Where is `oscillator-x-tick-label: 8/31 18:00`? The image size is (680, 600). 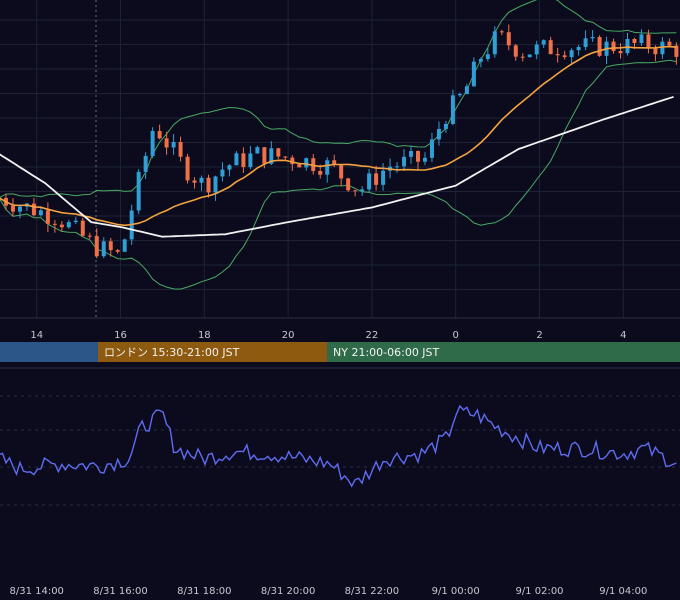 oscillator-x-tick-label: 8/31 18:00 is located at coordinates (204, 591).